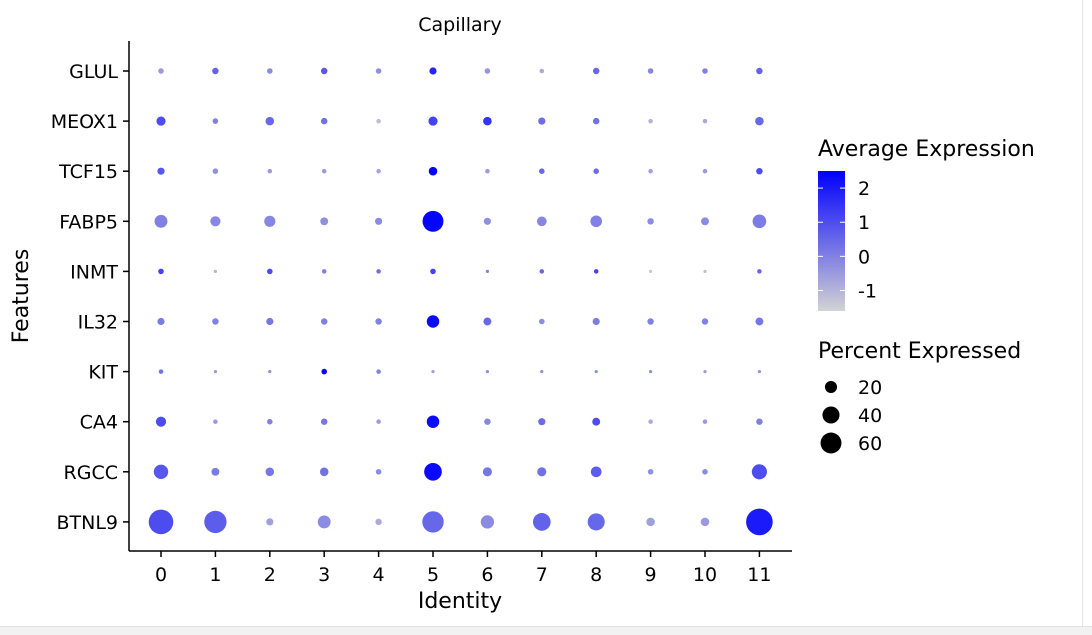  I want to click on x-tick-label: 2, so click(270, 575).